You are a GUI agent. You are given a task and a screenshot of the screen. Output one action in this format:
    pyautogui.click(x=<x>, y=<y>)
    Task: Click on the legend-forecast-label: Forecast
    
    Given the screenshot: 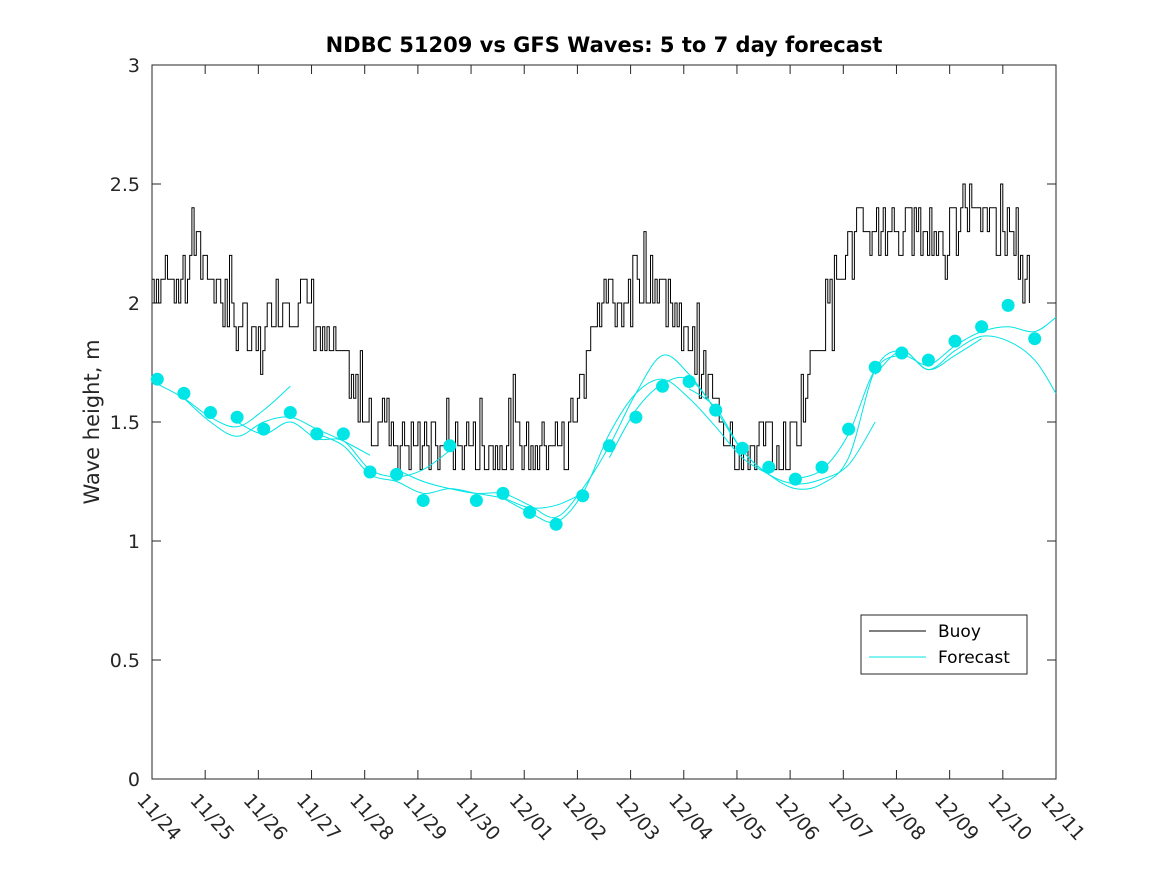 What is the action you would take?
    pyautogui.click(x=974, y=658)
    